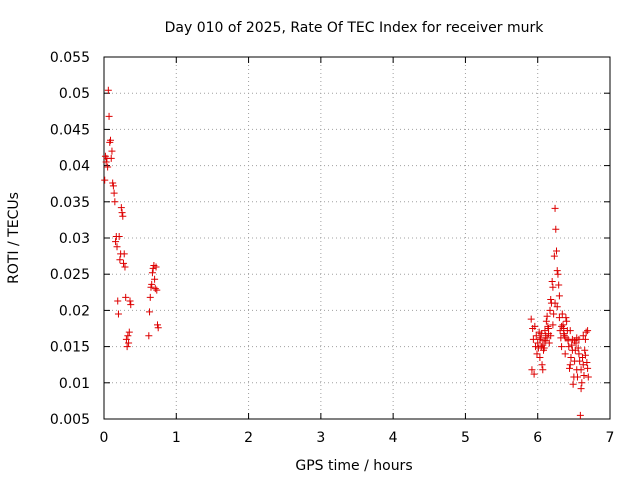  Describe the element at coordinates (537, 438) in the screenshot. I see `x-tick-label: 6` at that location.